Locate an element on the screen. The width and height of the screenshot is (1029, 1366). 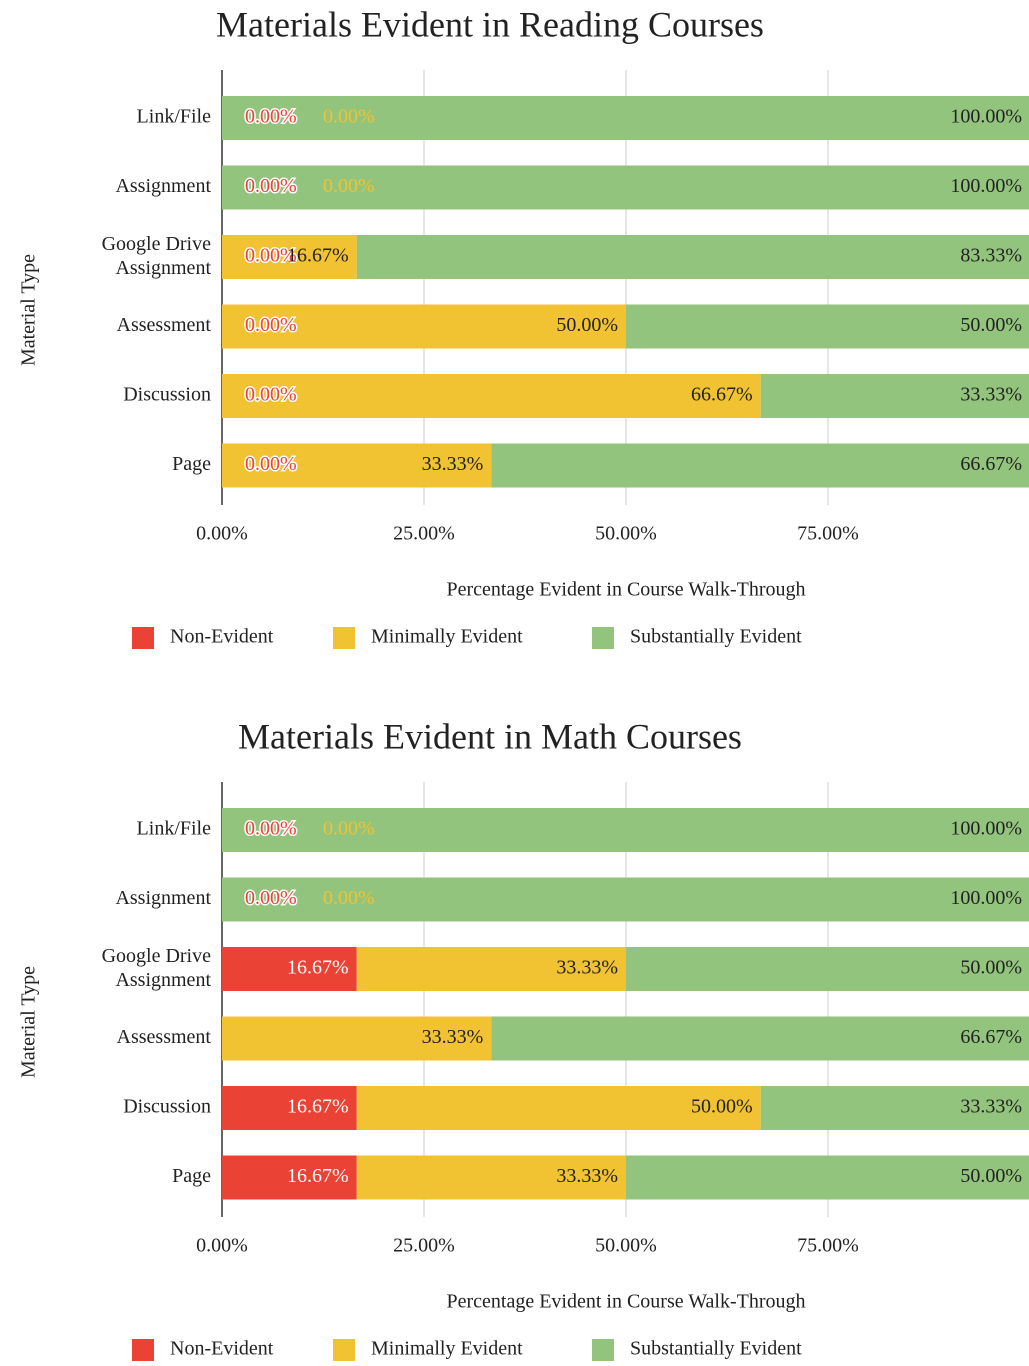
data-label: 83.33% is located at coordinates (991, 256).